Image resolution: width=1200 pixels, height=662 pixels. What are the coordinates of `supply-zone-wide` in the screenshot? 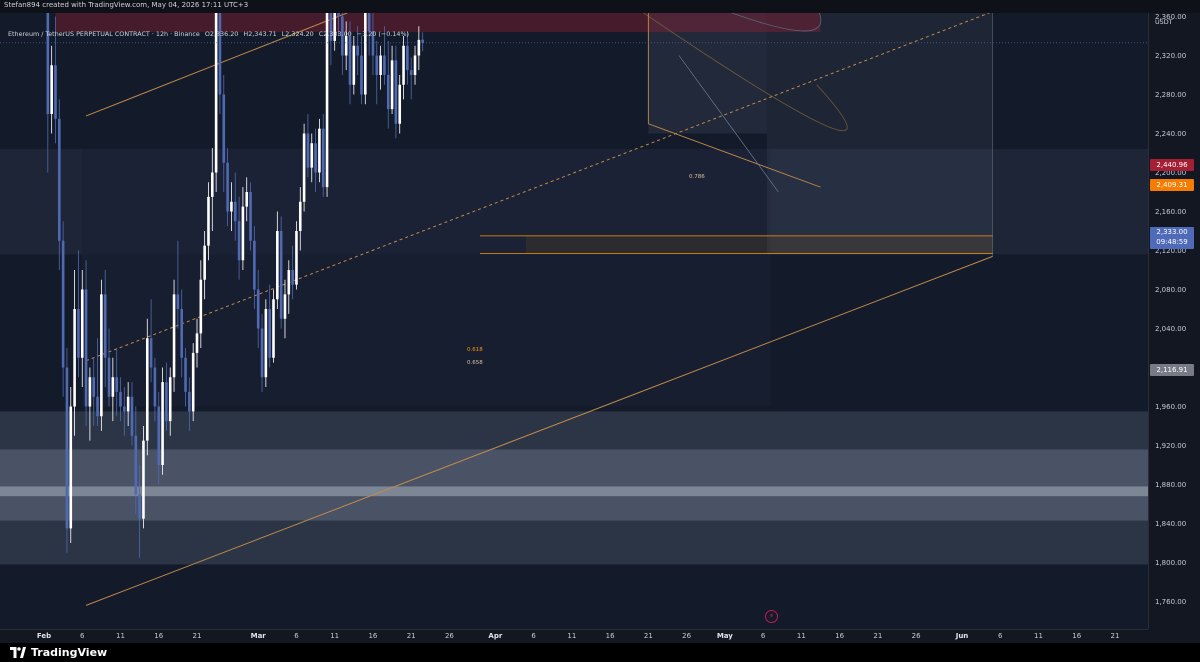 It's located at (438, 23).